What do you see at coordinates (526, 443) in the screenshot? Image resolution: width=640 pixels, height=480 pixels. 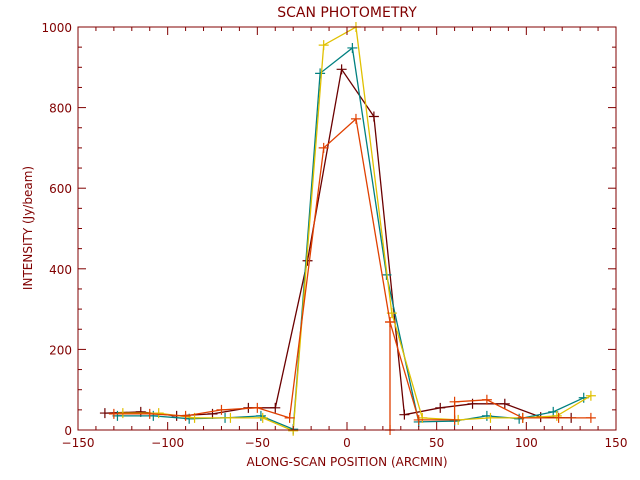 I see `x-tick-label: 100` at bounding box center [526, 443].